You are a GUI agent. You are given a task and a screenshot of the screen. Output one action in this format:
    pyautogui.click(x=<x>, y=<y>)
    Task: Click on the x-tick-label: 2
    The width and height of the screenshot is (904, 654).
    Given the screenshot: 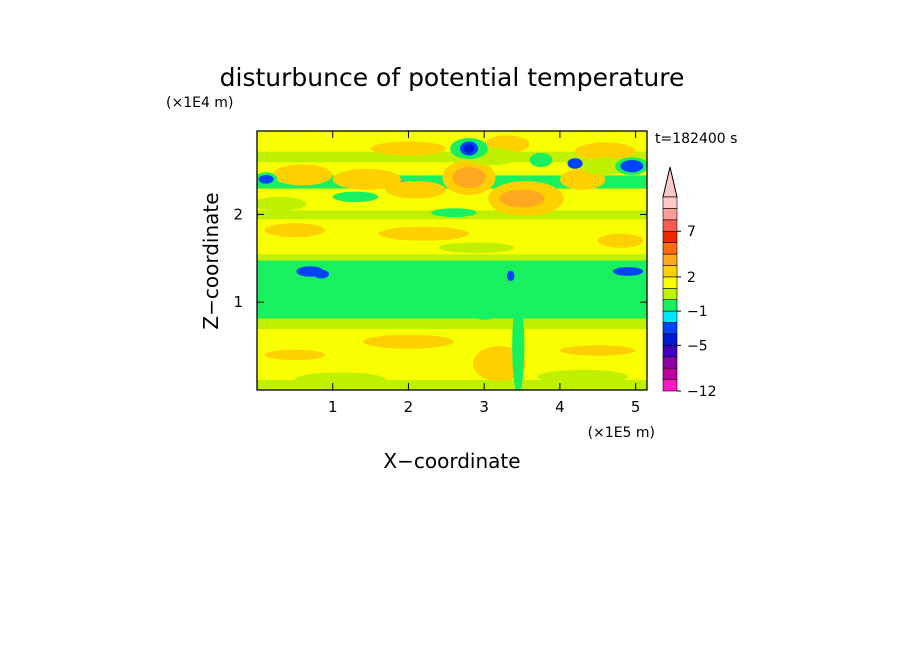 What is the action you would take?
    pyautogui.click(x=409, y=407)
    